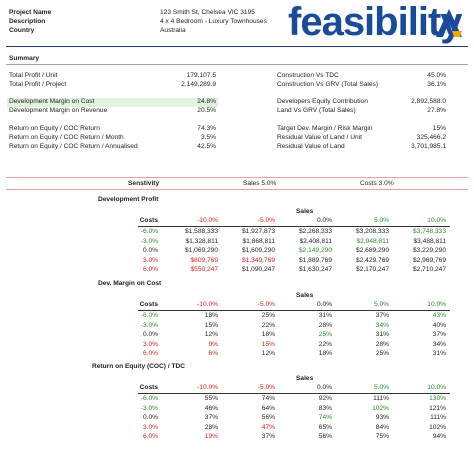  Describe the element at coordinates (438, 418) in the screenshot. I see `table-cell: 111%` at that location.